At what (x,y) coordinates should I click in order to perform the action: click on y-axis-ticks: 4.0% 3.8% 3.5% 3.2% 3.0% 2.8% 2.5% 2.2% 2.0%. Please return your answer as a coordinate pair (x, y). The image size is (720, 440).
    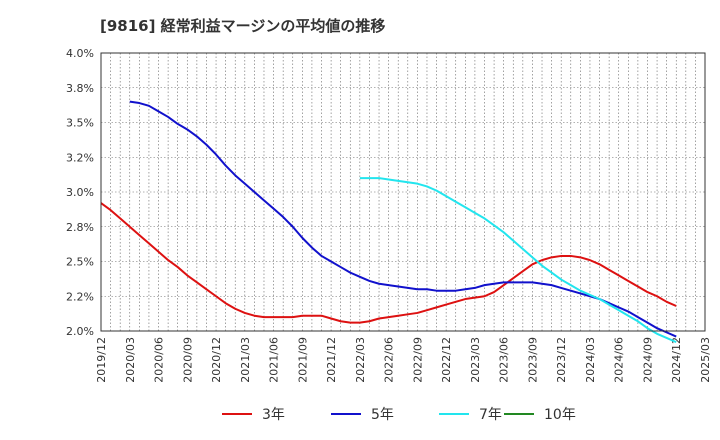
    Looking at the image, I should click on (80, 192).